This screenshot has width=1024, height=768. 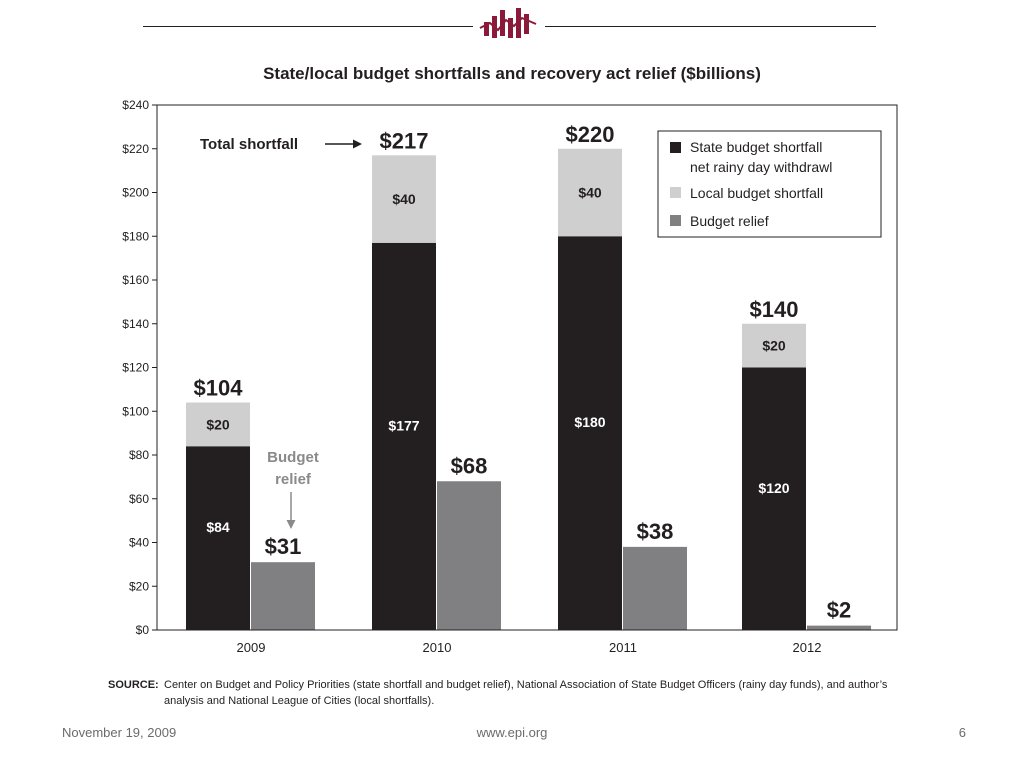 What do you see at coordinates (291, 524) in the screenshot?
I see `budget-relief-arrow-head` at bounding box center [291, 524].